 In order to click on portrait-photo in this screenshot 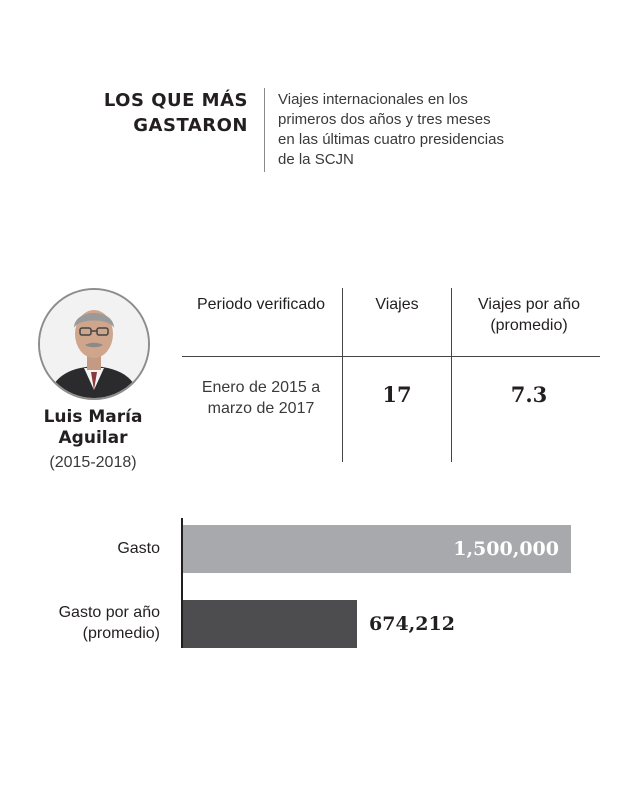, I will do `click(94, 344)`.